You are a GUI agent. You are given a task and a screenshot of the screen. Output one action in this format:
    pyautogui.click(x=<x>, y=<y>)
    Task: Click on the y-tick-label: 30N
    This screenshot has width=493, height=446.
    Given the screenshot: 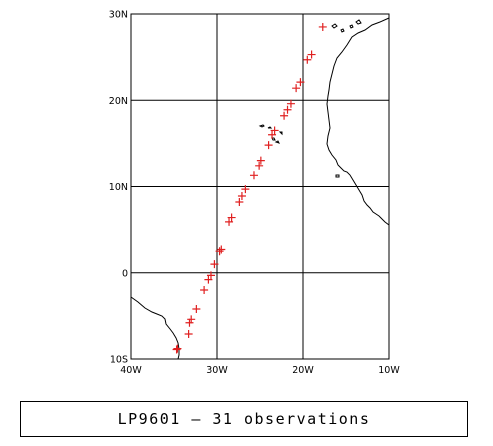 What is the action you would take?
    pyautogui.click(x=118, y=15)
    